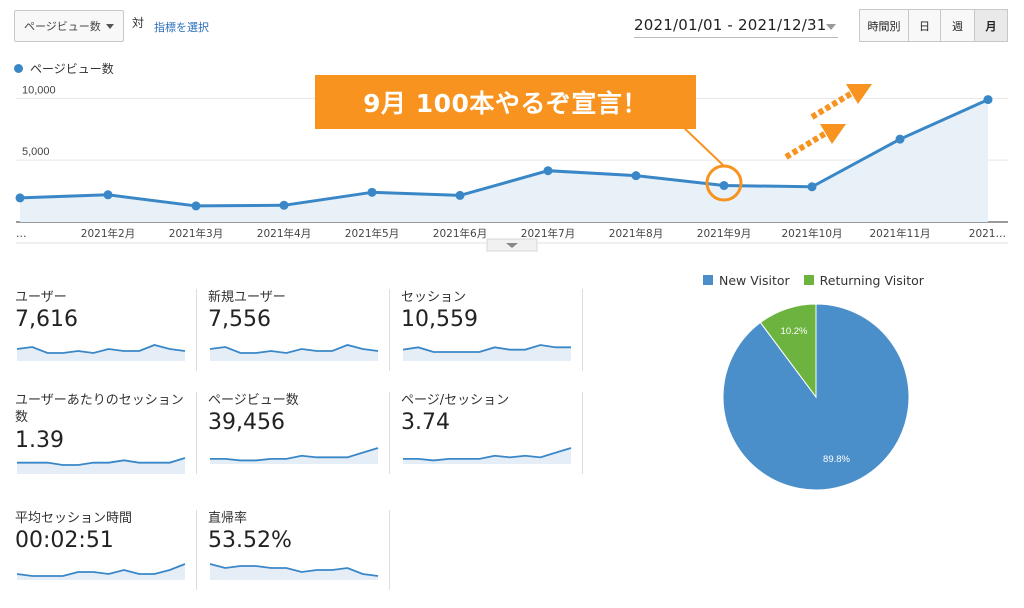 The image size is (1024, 608). What do you see at coordinates (871, 280) in the screenshot?
I see `pie-legend-returning: Returning Visitor` at bounding box center [871, 280].